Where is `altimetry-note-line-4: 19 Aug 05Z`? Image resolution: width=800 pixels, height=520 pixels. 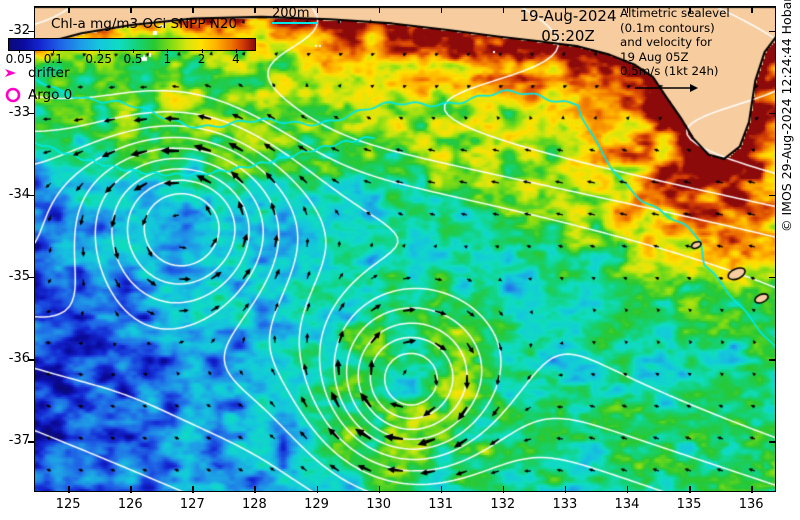
altimetry-note-line-4: 19 Aug 05Z is located at coordinates (654, 56).